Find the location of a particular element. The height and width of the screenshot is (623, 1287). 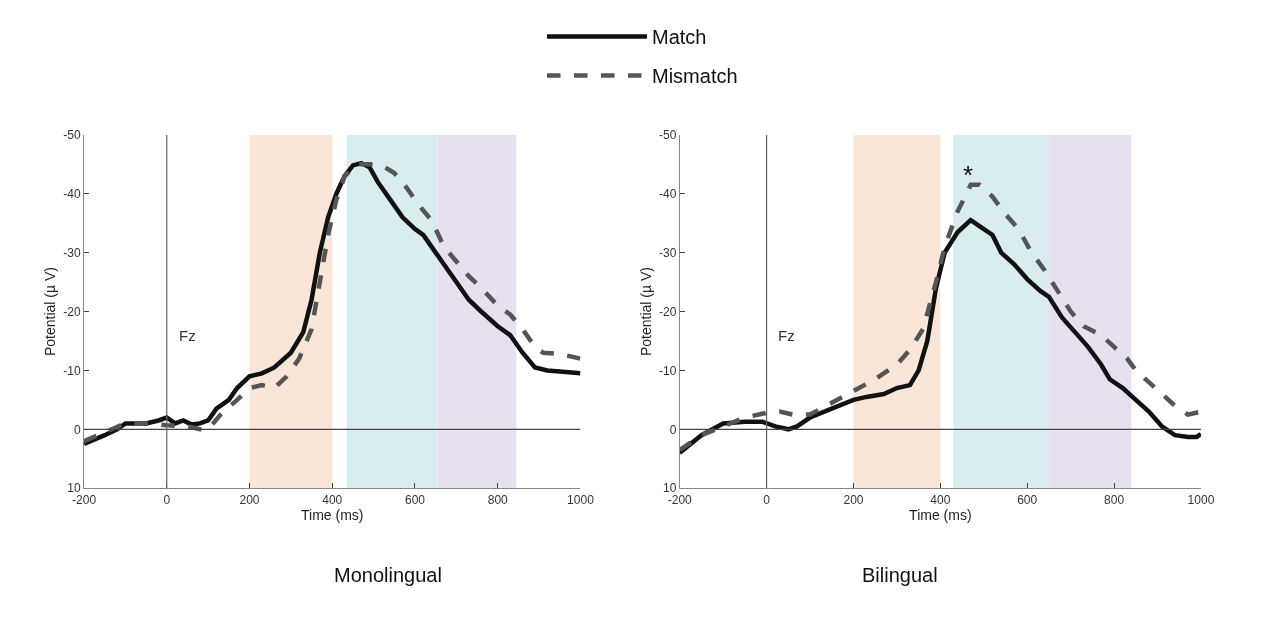

legend-label: Mismatch is located at coordinates (695, 76).